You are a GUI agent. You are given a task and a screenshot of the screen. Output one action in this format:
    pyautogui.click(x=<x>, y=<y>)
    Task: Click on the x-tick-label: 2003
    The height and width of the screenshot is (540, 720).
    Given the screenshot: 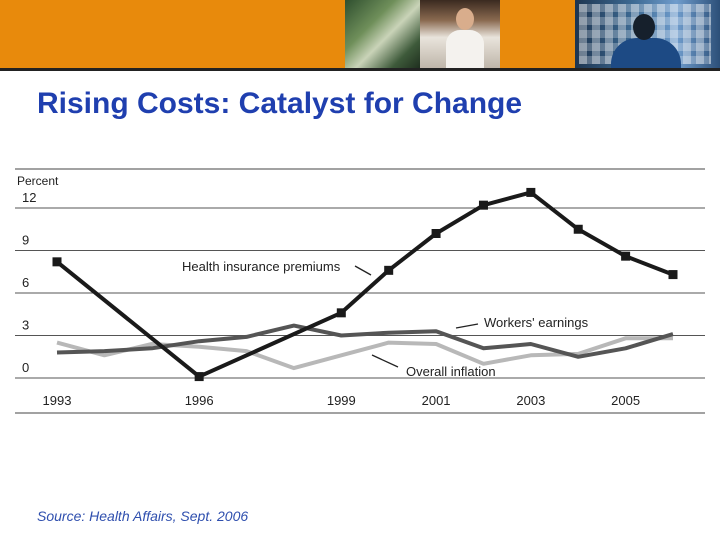 What is the action you would take?
    pyautogui.click(x=530, y=400)
    